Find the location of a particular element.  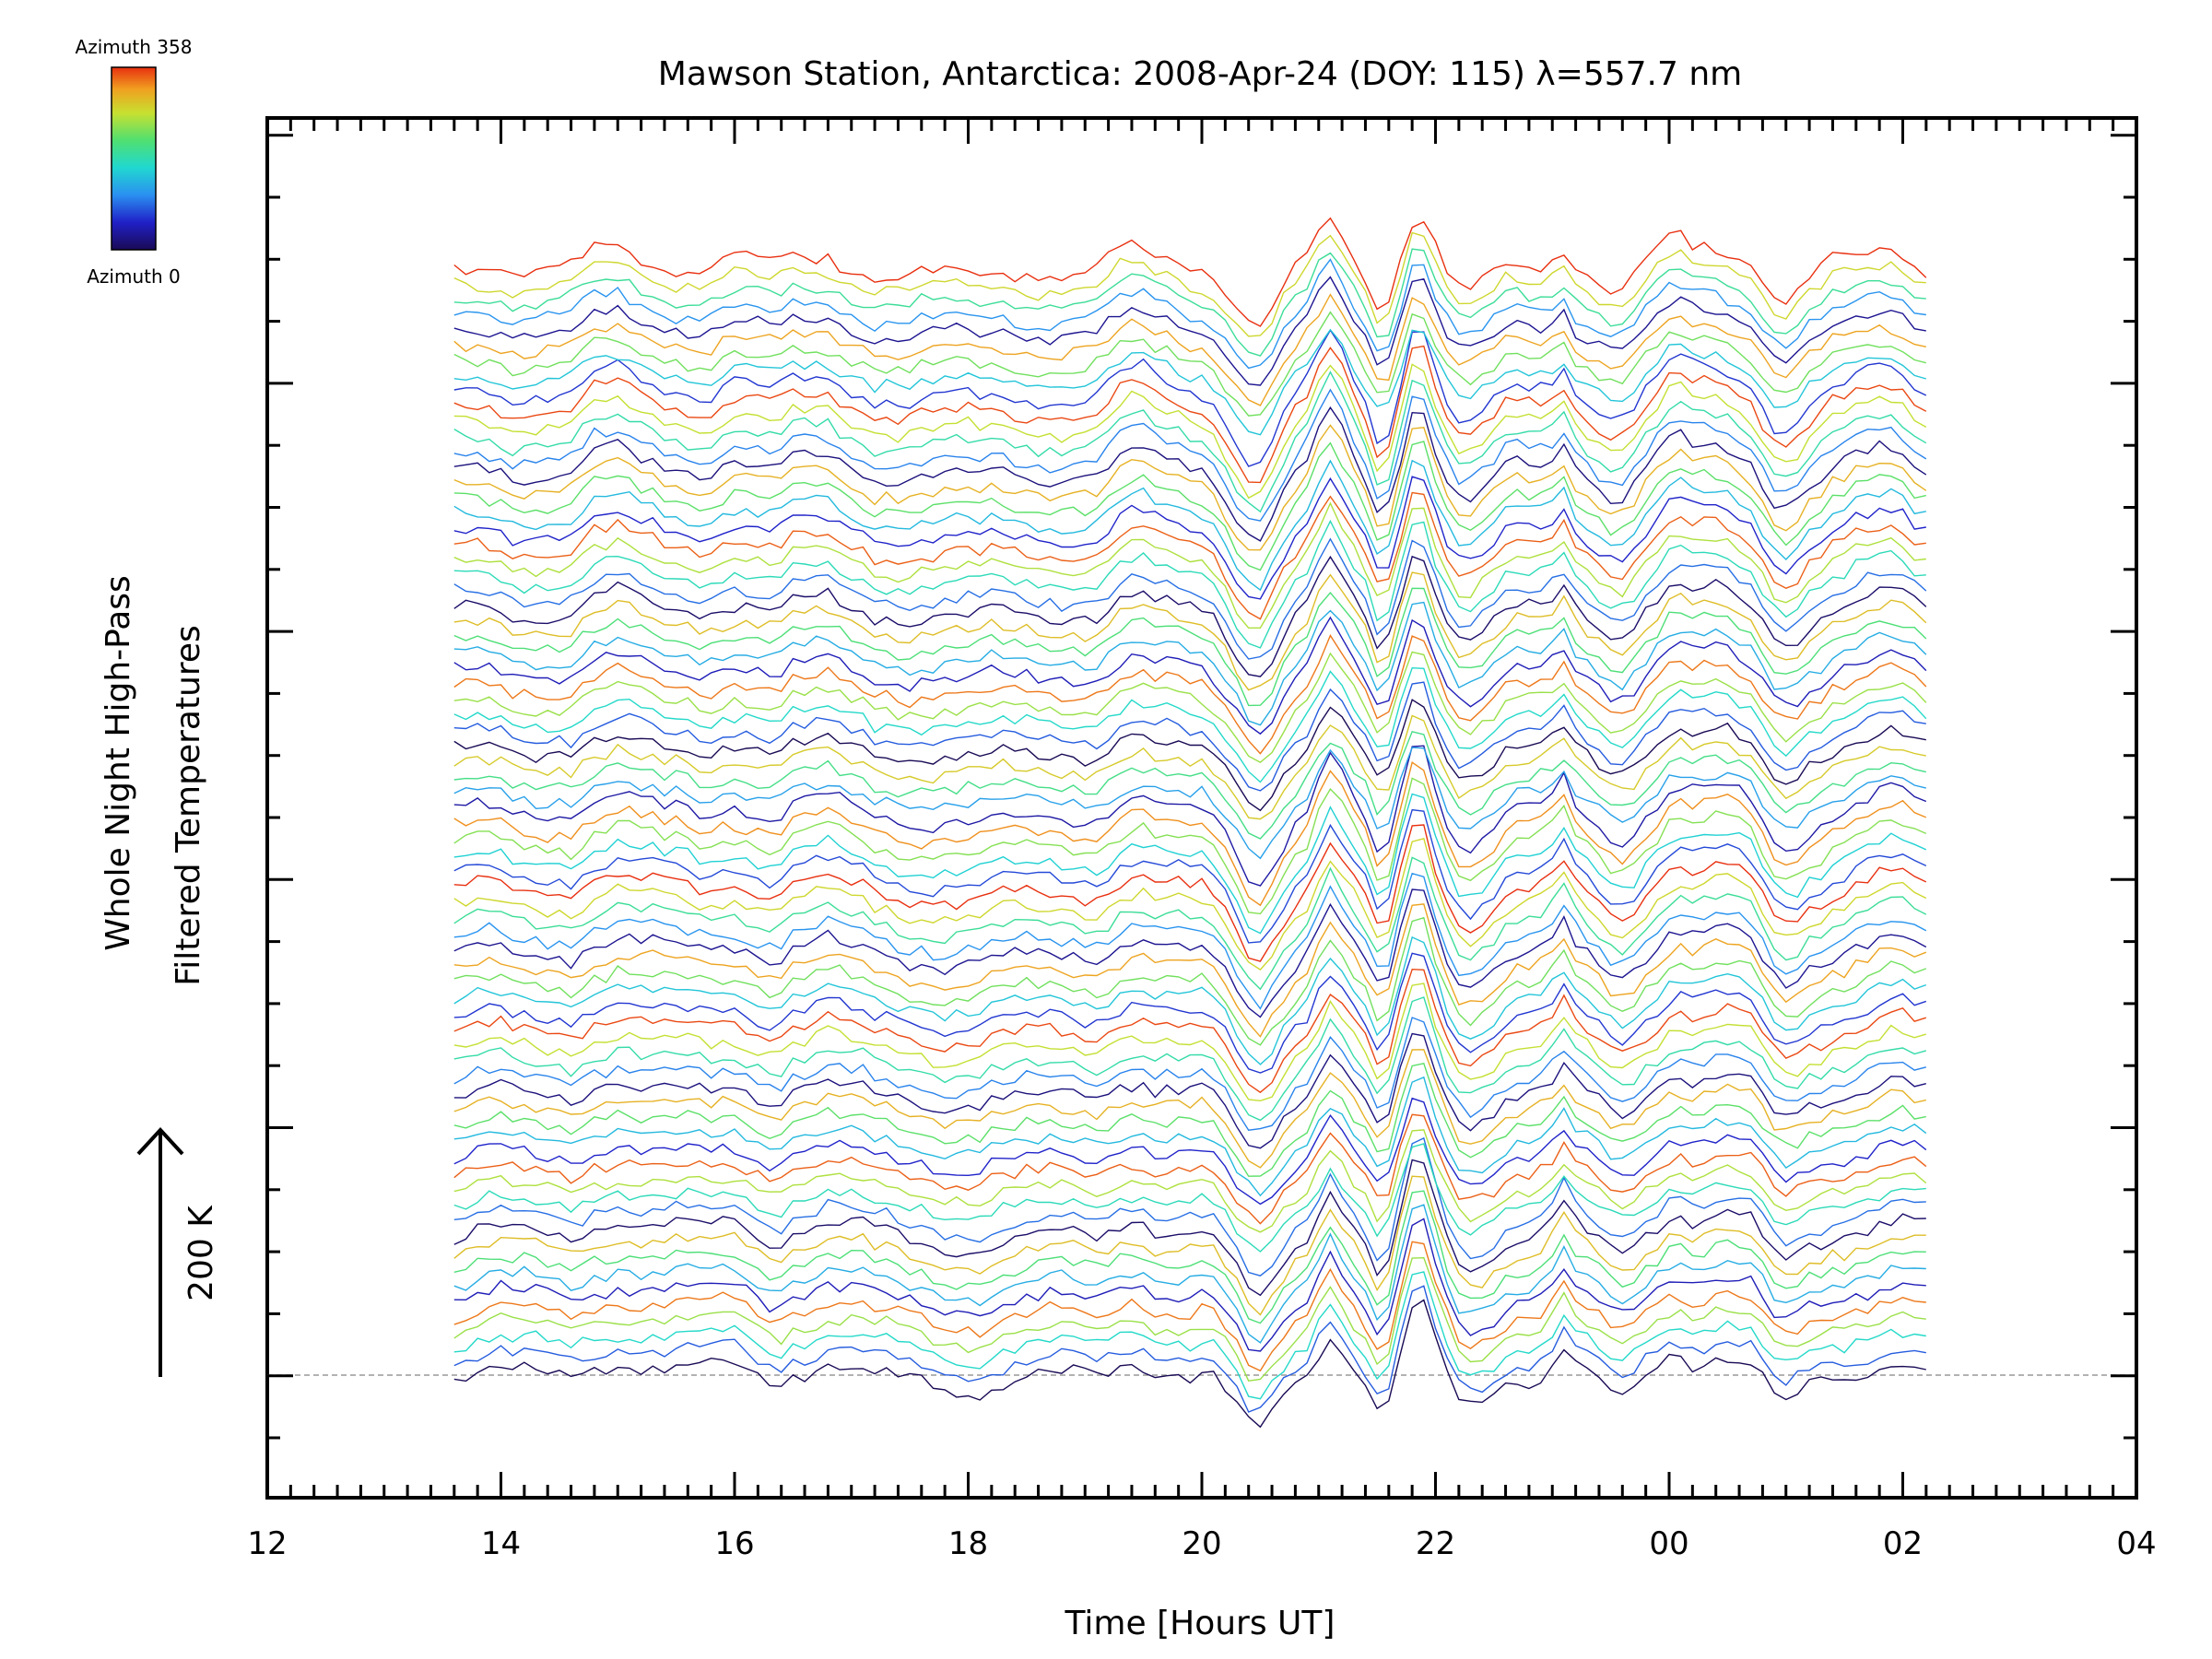

y-axis-label-line2: Filtered Temperatures is located at coordinates (188, 805).